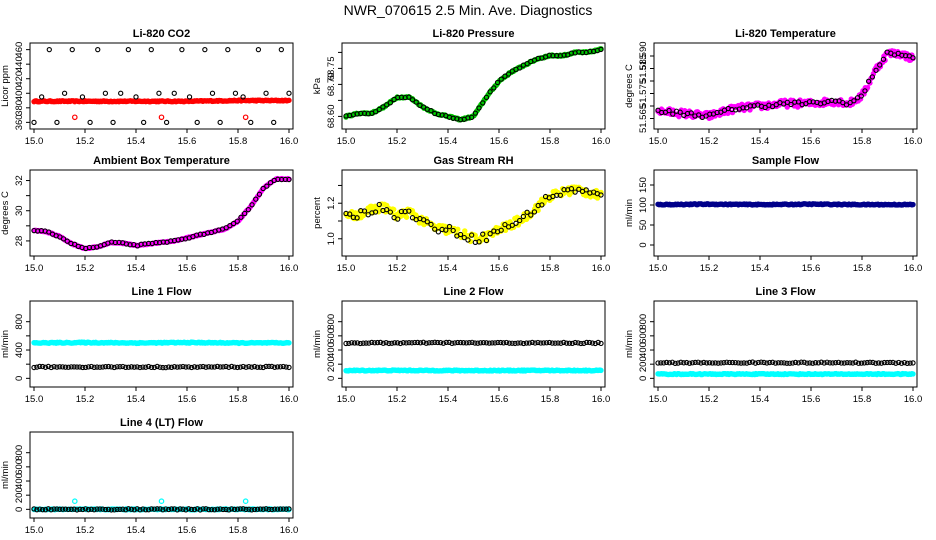 The height and width of the screenshot is (540, 936). Describe the element at coordinates (397, 399) in the screenshot. I see `x-tick-label: 15.2` at that location.